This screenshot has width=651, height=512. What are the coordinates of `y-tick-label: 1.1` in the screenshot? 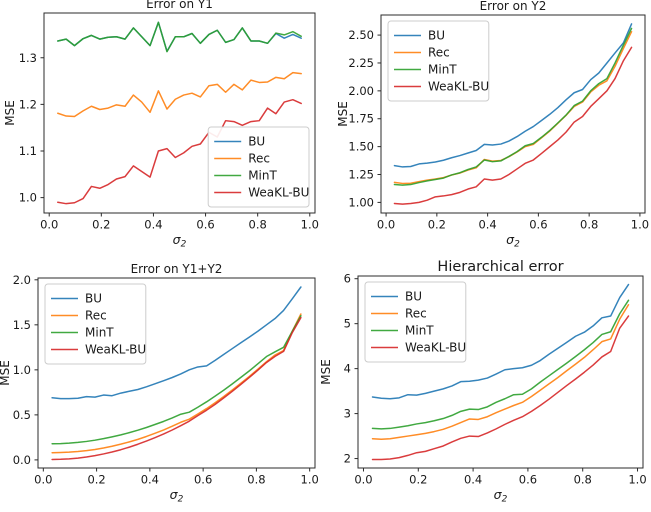 It's located at (28, 151).